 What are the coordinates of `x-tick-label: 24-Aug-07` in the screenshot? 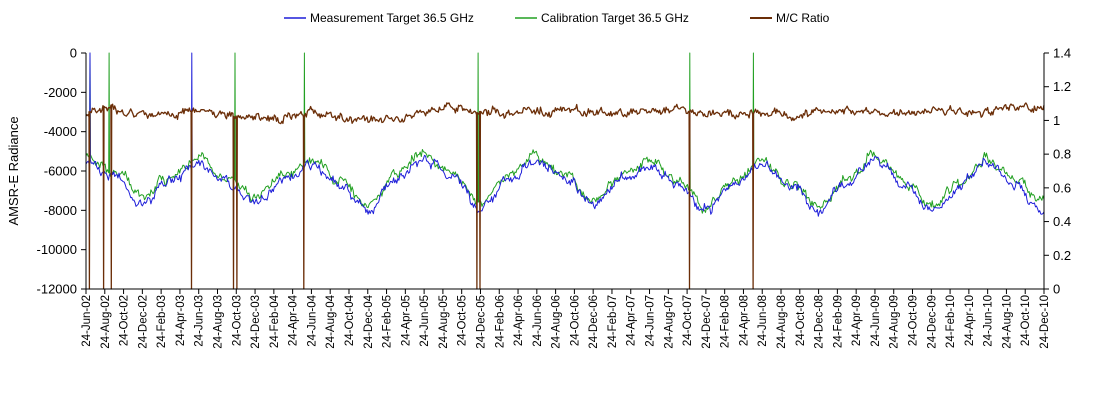 It's located at (669, 322).